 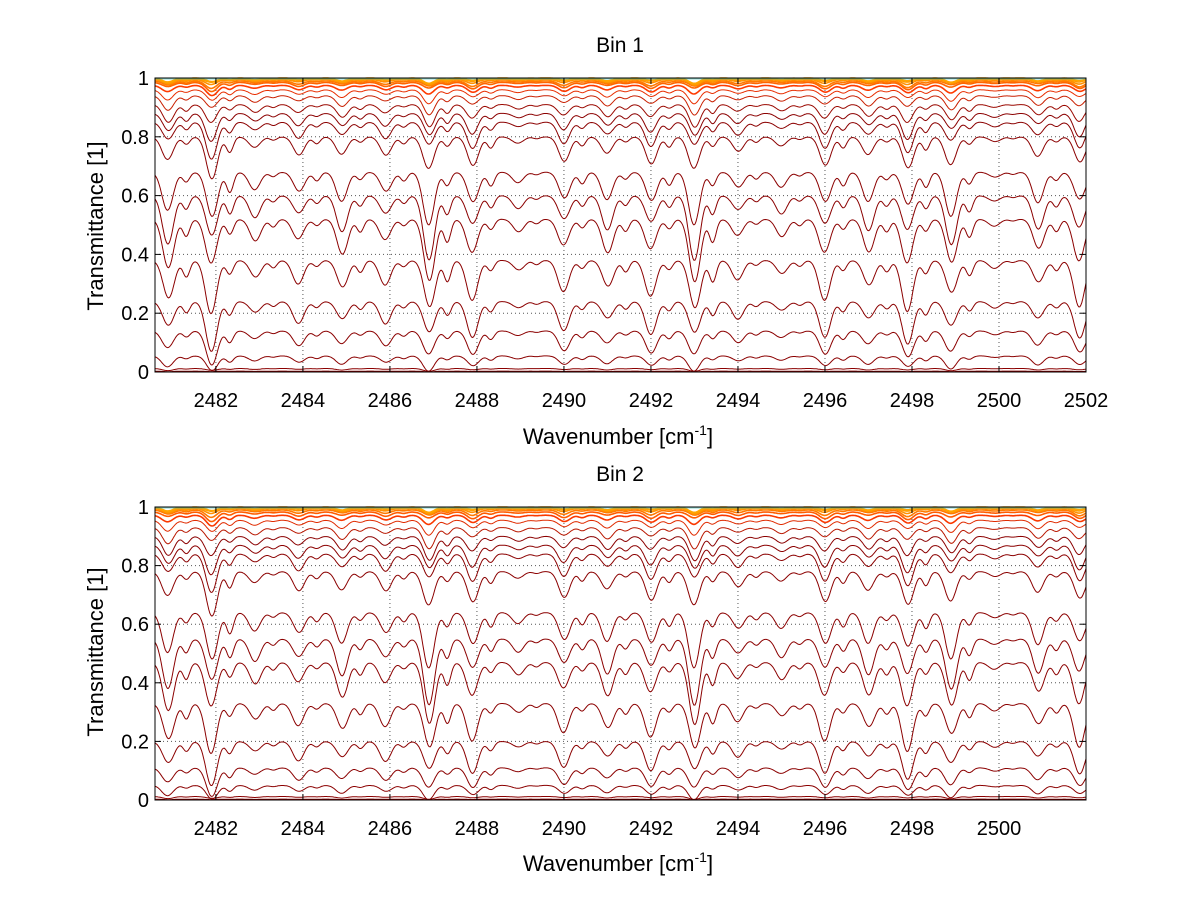 I want to click on x-tick-label: 2502, so click(x=1086, y=401).